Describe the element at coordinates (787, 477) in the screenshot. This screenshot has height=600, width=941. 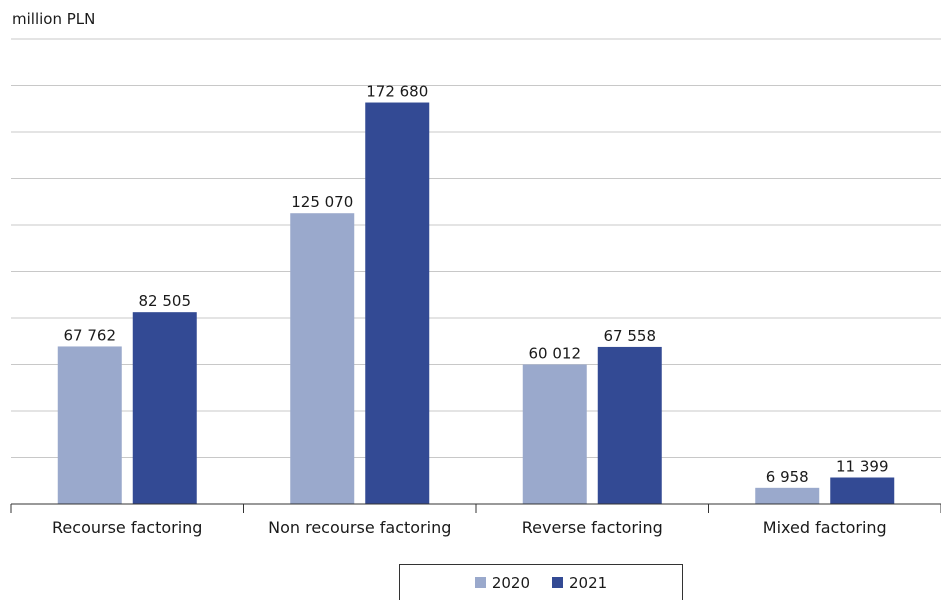
I see `value-label-2020-3: 6 958` at that location.